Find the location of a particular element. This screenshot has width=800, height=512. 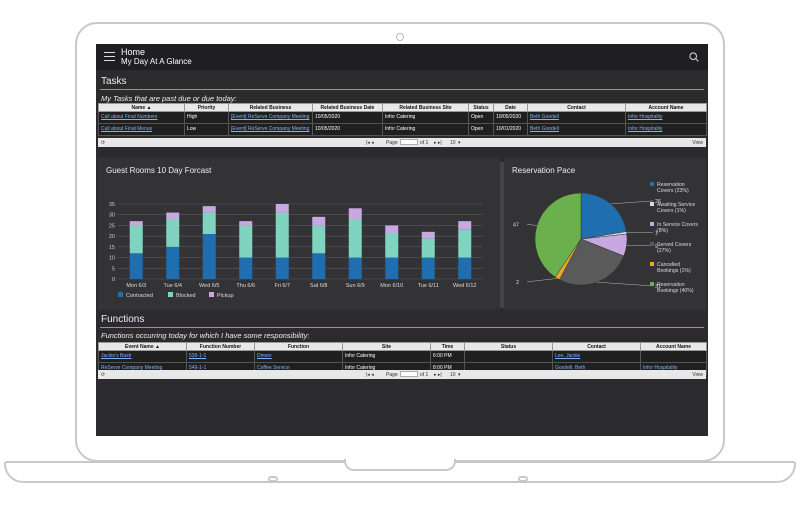

pie-slice is located at coordinates (558, 235).